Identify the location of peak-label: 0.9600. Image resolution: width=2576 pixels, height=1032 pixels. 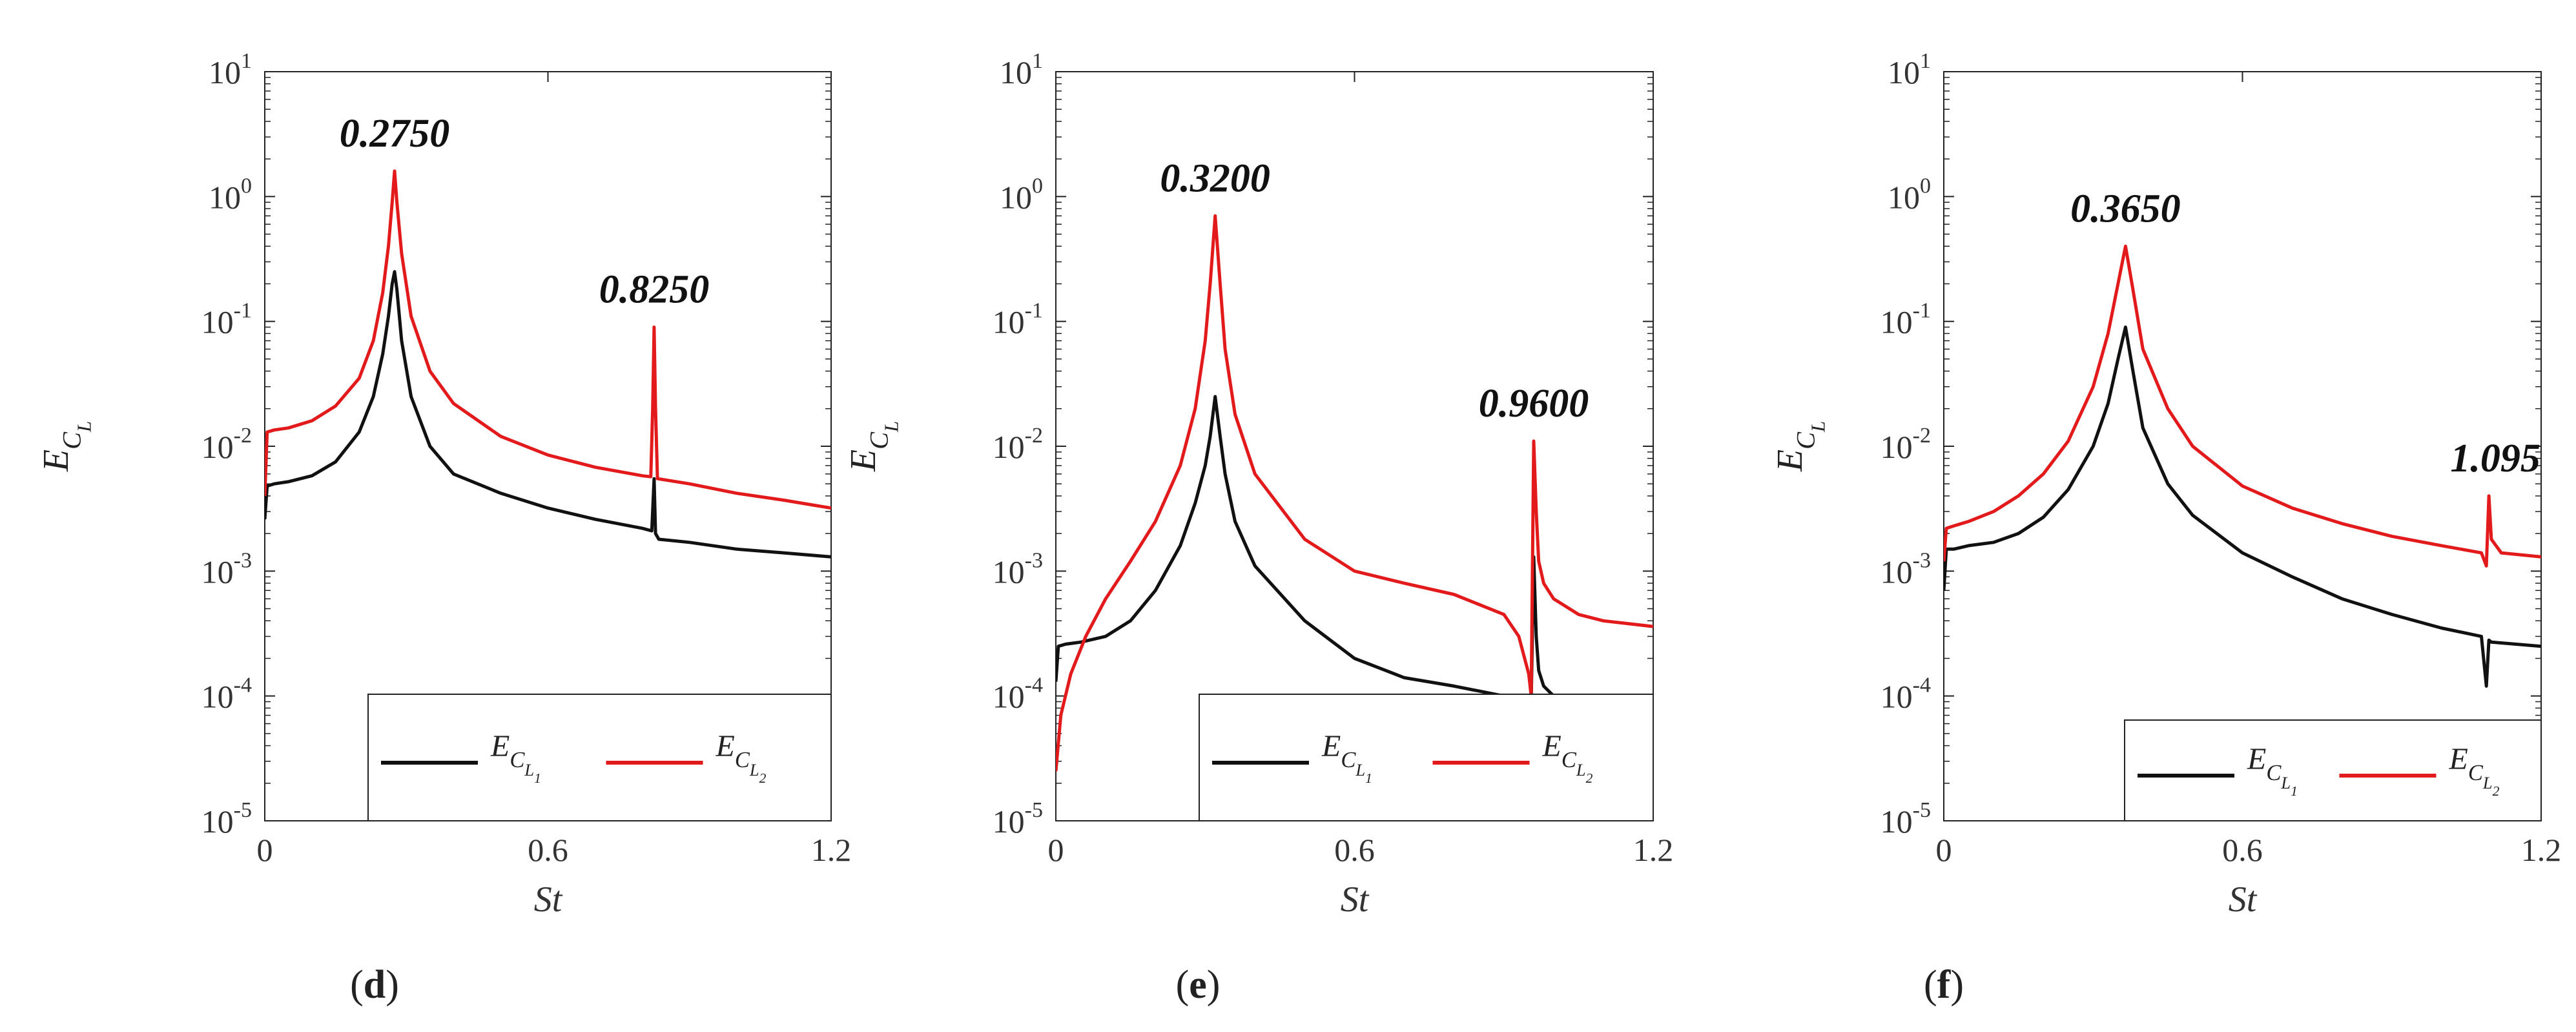
(1534, 404).